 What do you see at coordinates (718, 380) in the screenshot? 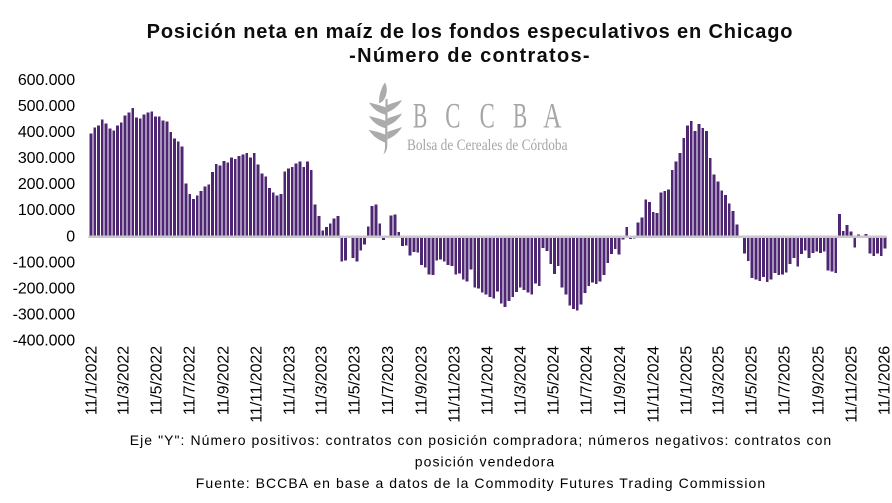
I see `svg-text: 11/3/2025` at bounding box center [718, 380].